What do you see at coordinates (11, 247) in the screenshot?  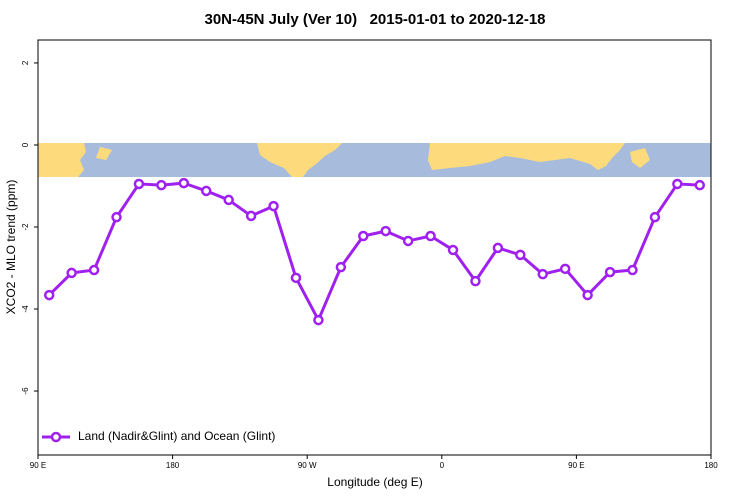 I see `y-axis-title: XCO2 - MLO trend (ppm)` at bounding box center [11, 247].